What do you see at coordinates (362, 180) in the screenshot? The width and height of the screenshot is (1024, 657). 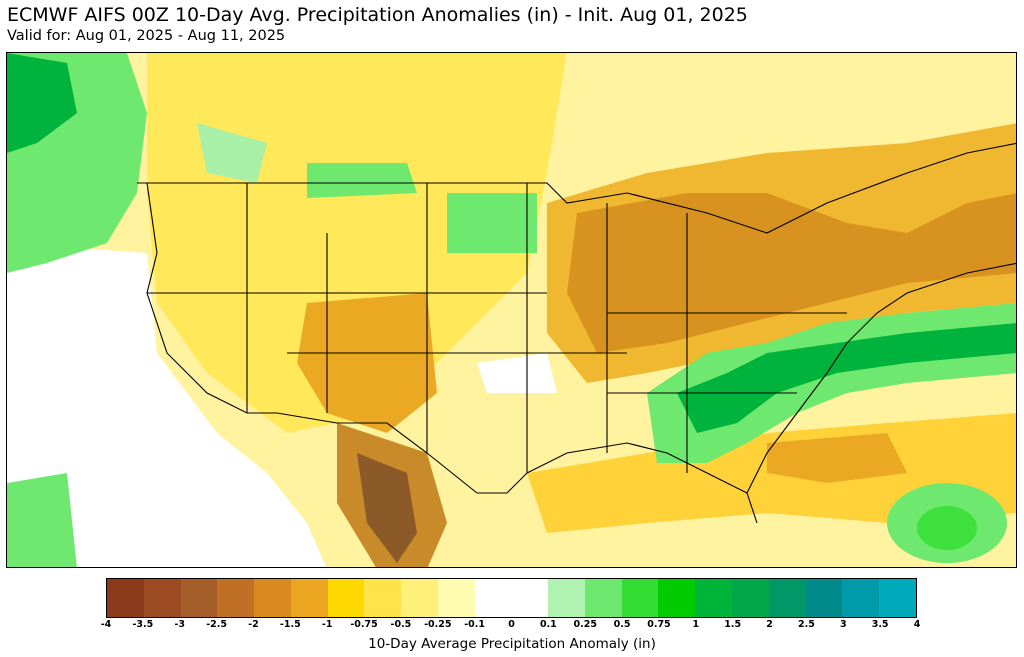 I see `montana-wet-pocket` at bounding box center [362, 180].